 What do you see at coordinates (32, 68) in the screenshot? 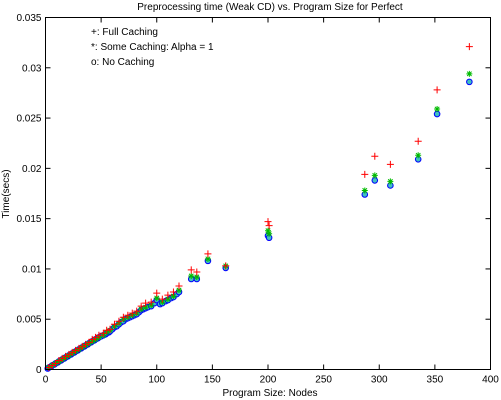
I see `y-tick-label: 0.03` at bounding box center [32, 68].